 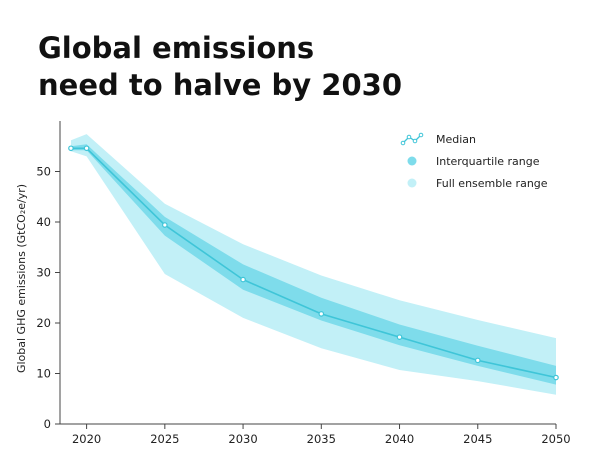 What do you see at coordinates (412, 183) in the screenshot?
I see `legend-full-range-icon` at bounding box center [412, 183].